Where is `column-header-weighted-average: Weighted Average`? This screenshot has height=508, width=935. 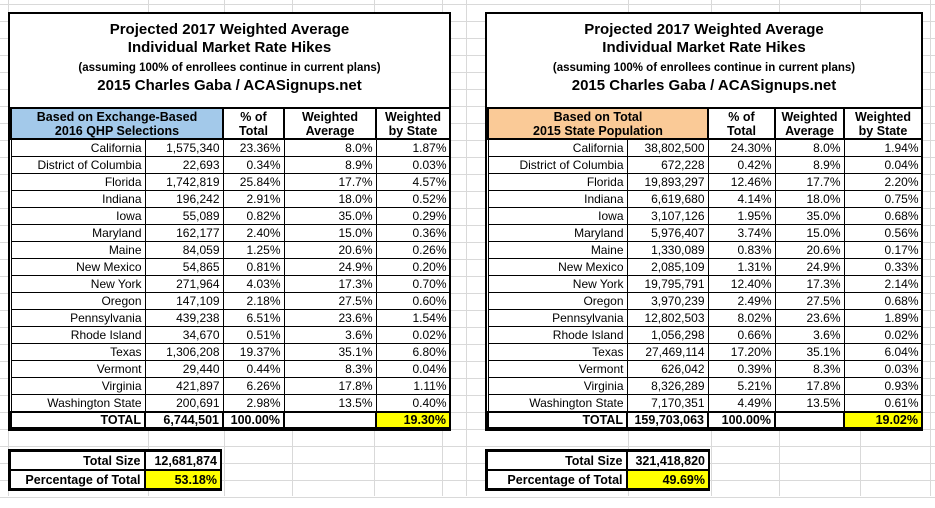
column-header-weighted-average: Weighted Average is located at coordinates (330, 123).